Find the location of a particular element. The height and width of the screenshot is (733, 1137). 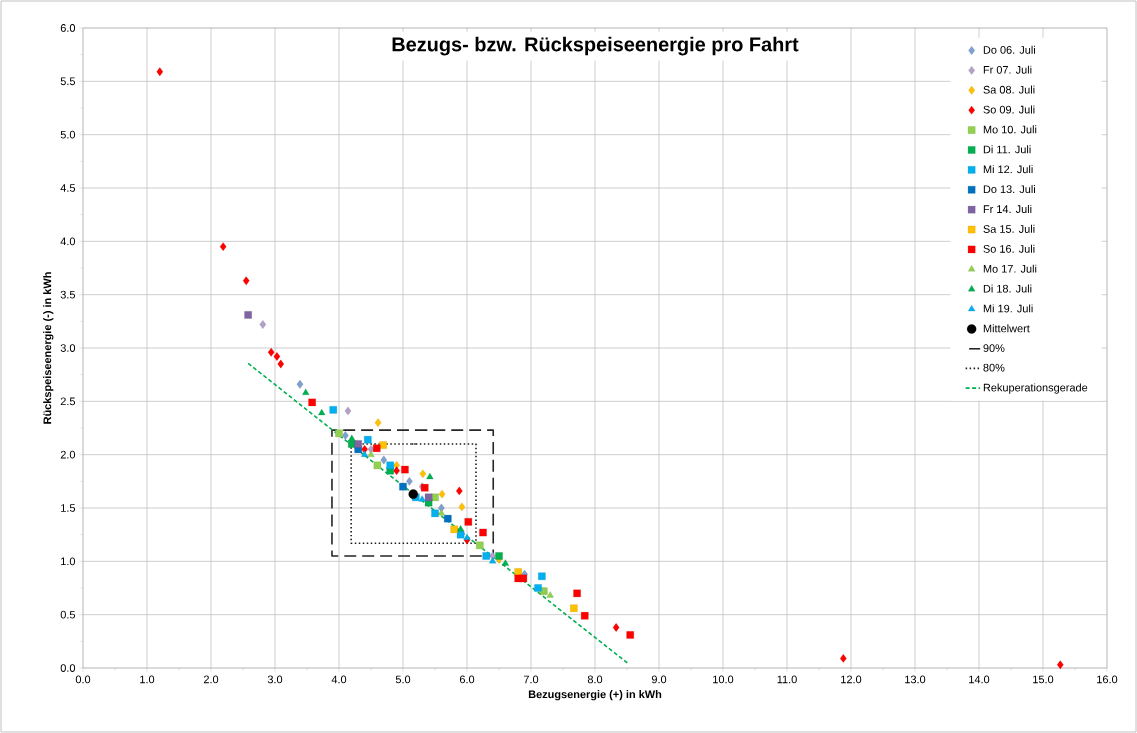

legend-label: Fr 07. Juli is located at coordinates (1007, 69).